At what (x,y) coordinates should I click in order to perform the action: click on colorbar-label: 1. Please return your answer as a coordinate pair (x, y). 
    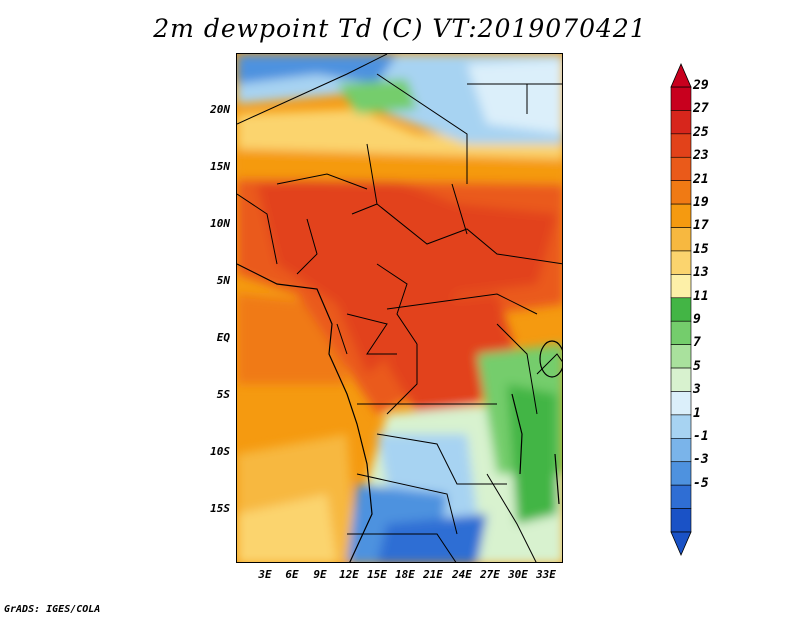
    Looking at the image, I should click on (697, 413).